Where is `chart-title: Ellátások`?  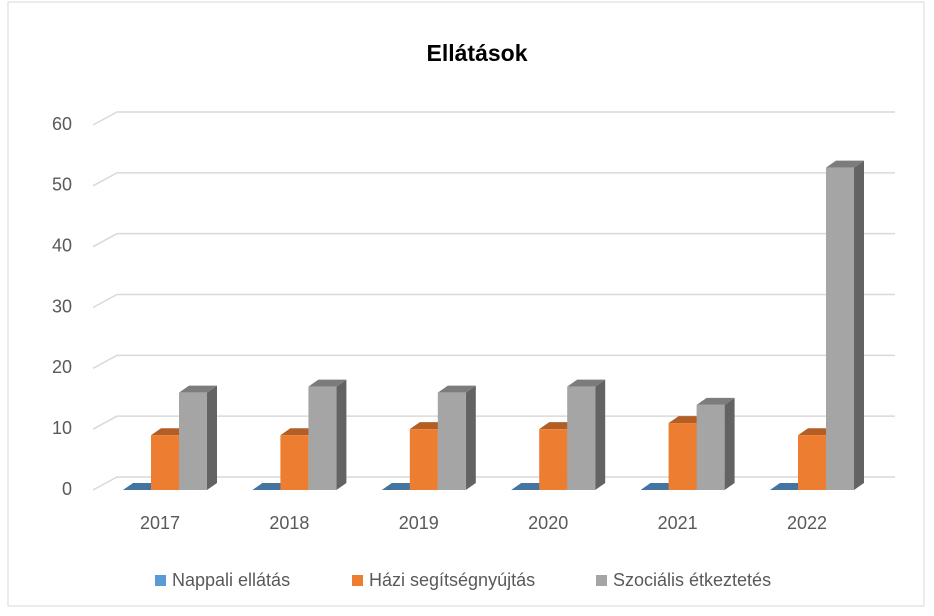
chart-title: Ellátások is located at coordinates (477, 53).